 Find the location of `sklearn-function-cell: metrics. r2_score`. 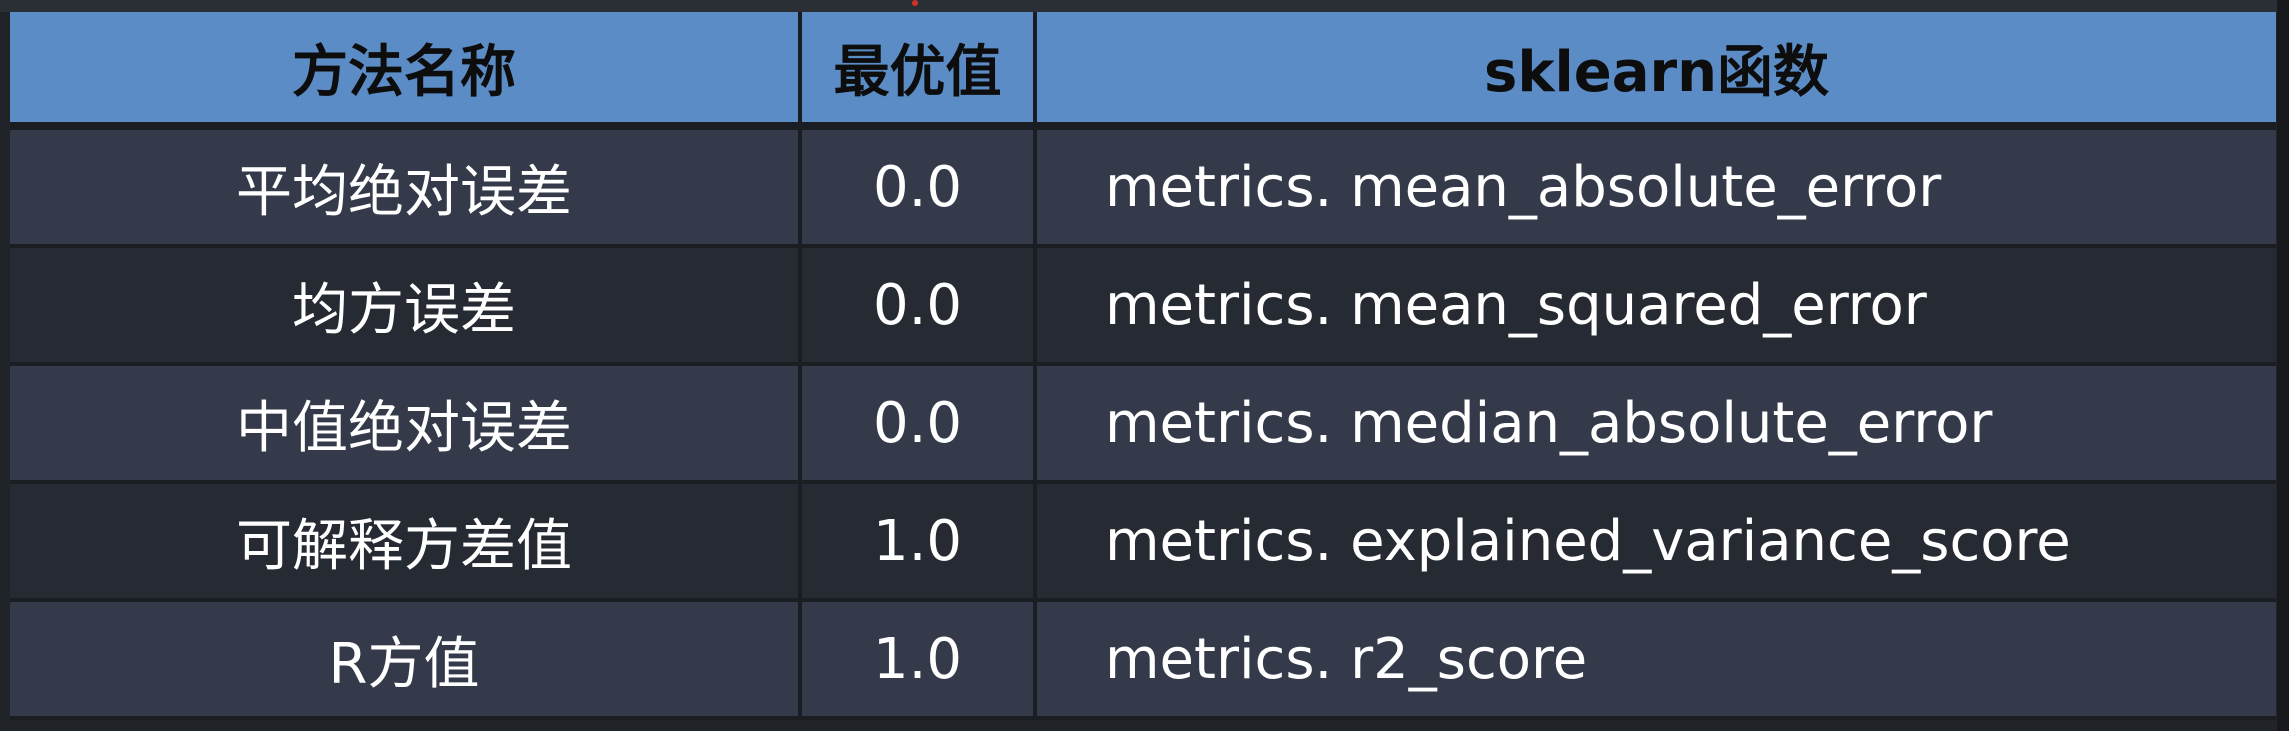

sklearn-function-cell: metrics. r2_score is located at coordinates (1655, 660).